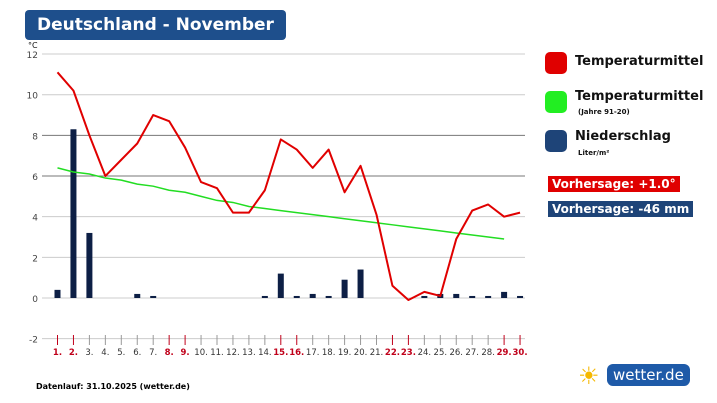  I want to click on logo: wetter.de, so click(648, 375).